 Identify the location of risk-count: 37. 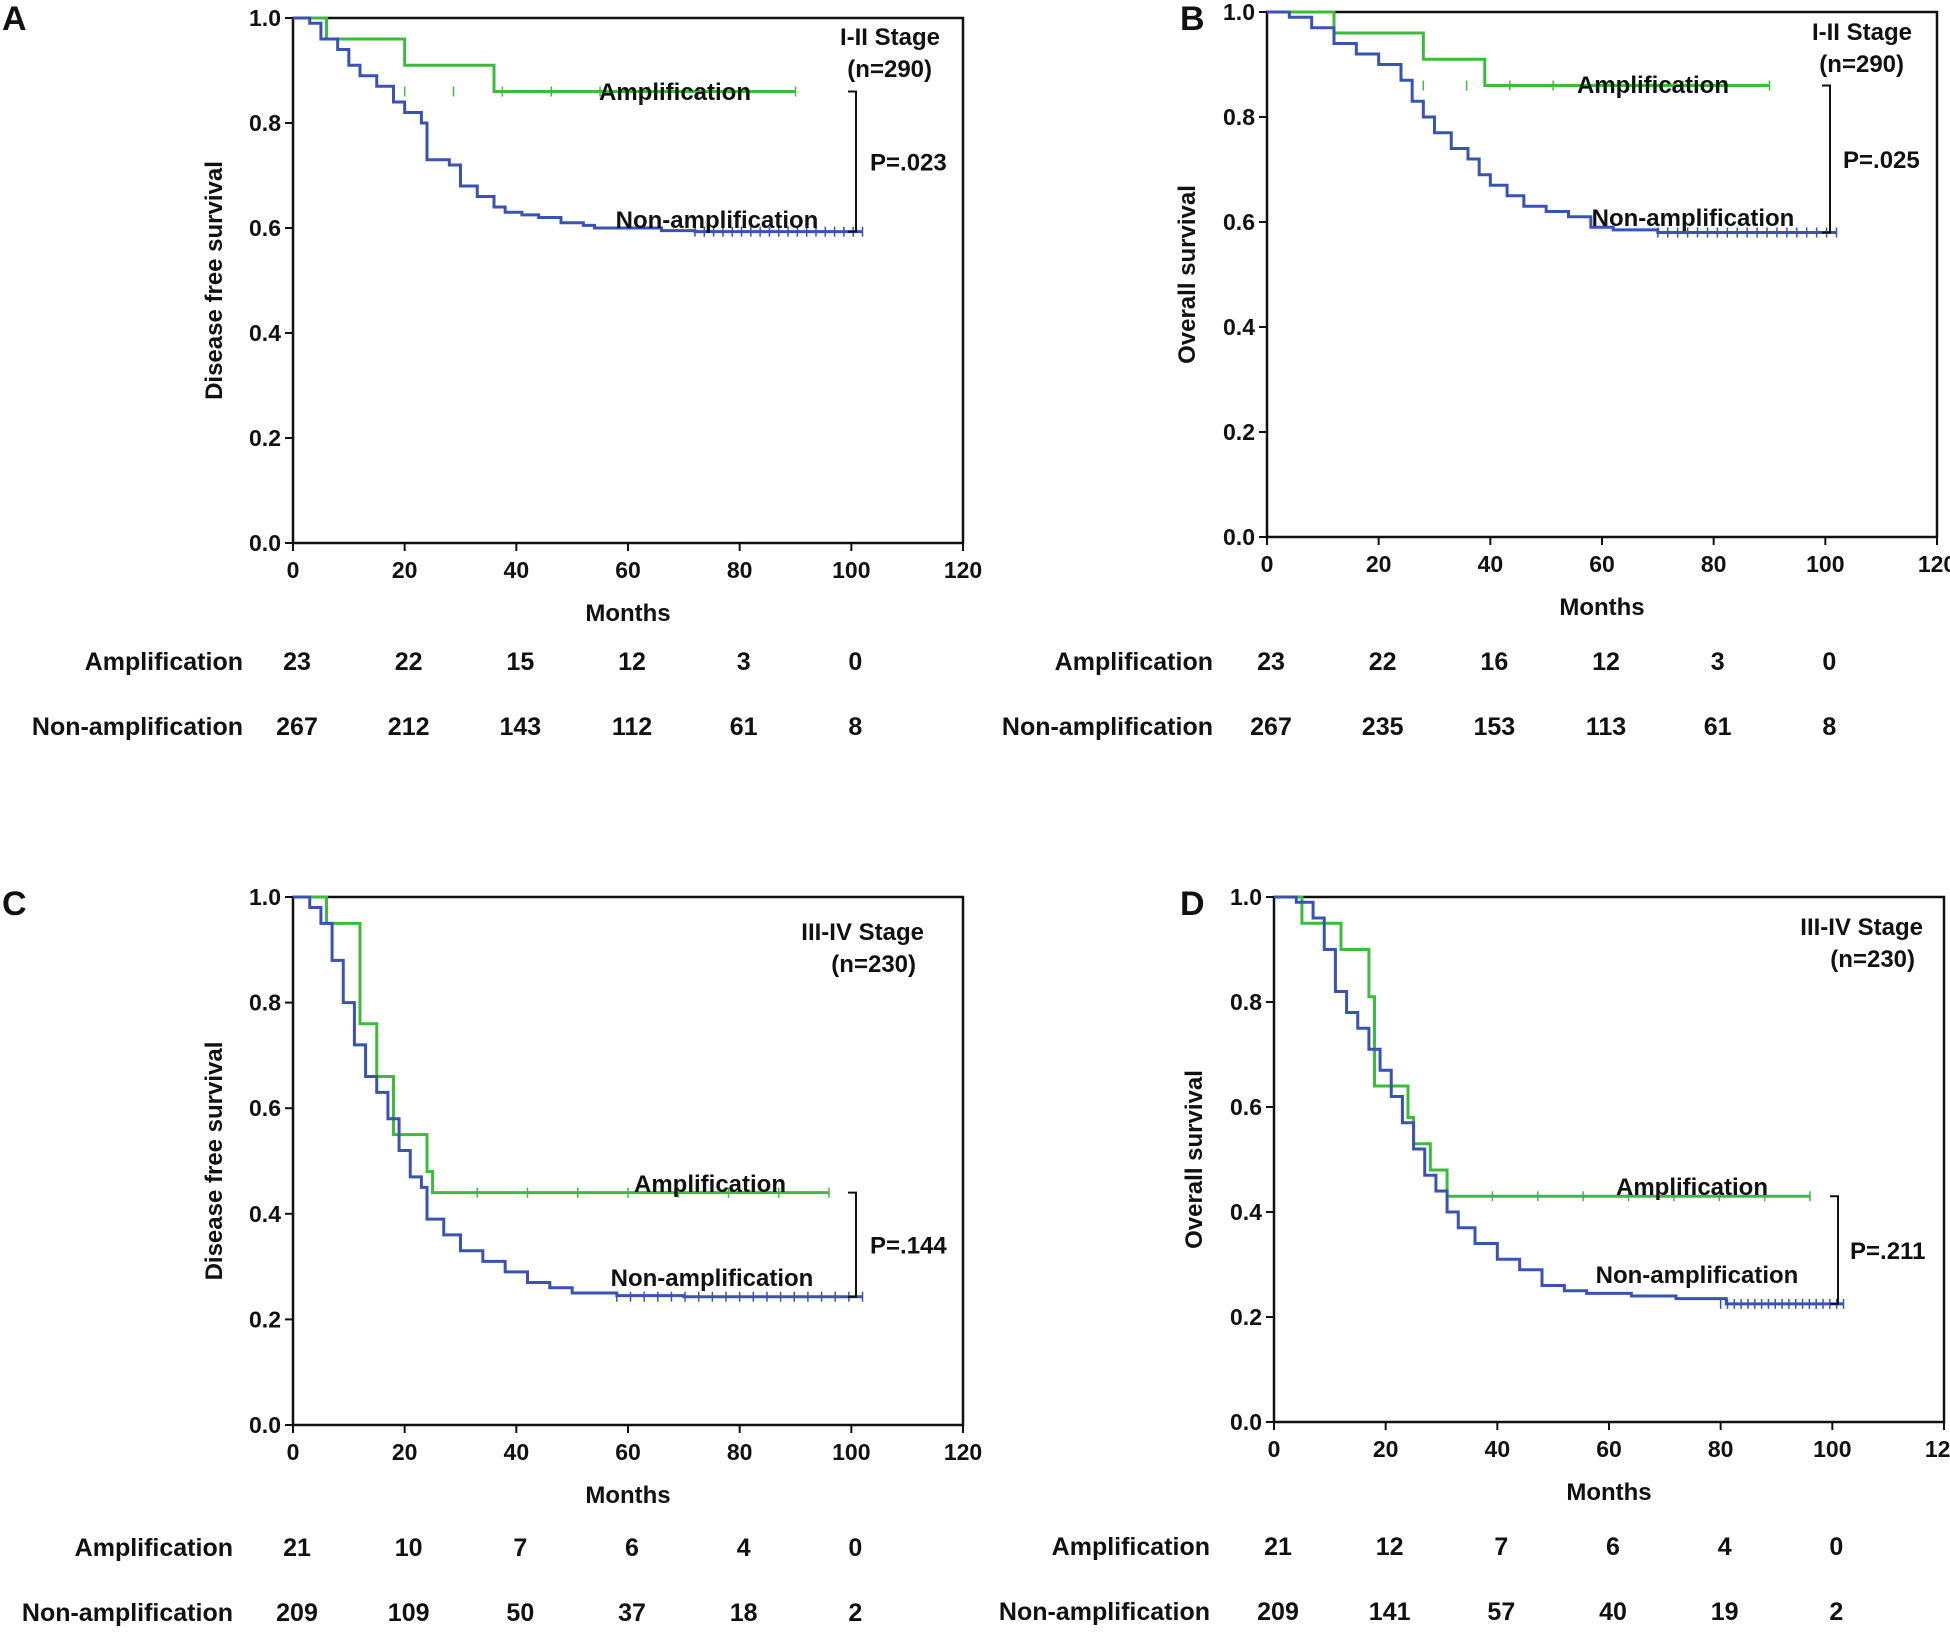
(632, 1613).